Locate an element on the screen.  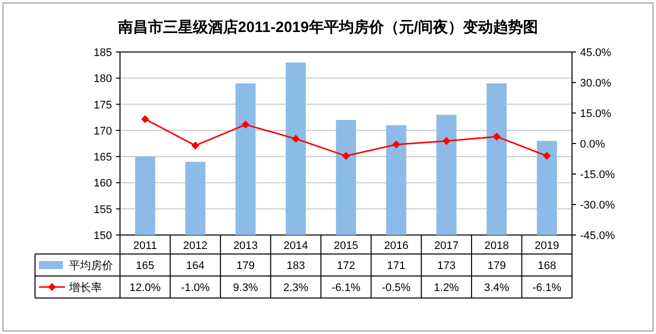
y-tick-label: 155 is located at coordinates (103, 210).